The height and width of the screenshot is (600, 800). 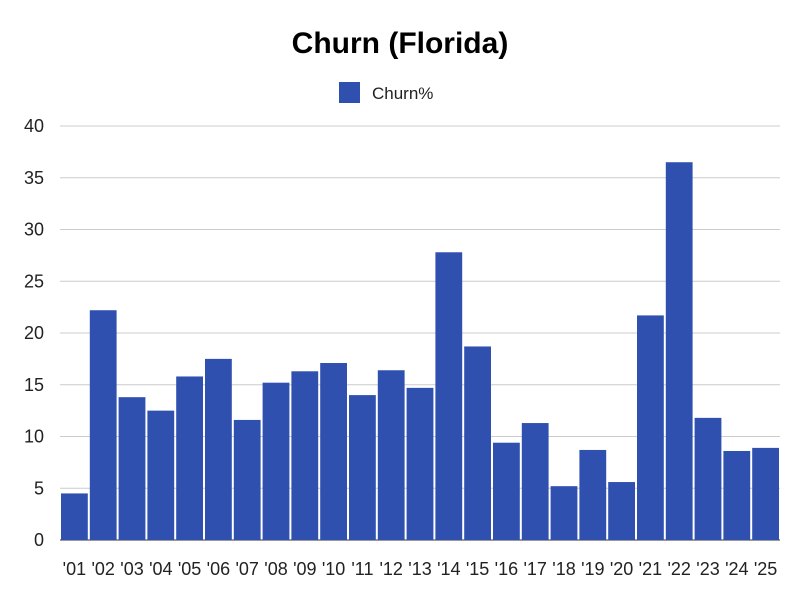 What do you see at coordinates (592, 569) in the screenshot?
I see `x-tick-label: '19` at bounding box center [592, 569].